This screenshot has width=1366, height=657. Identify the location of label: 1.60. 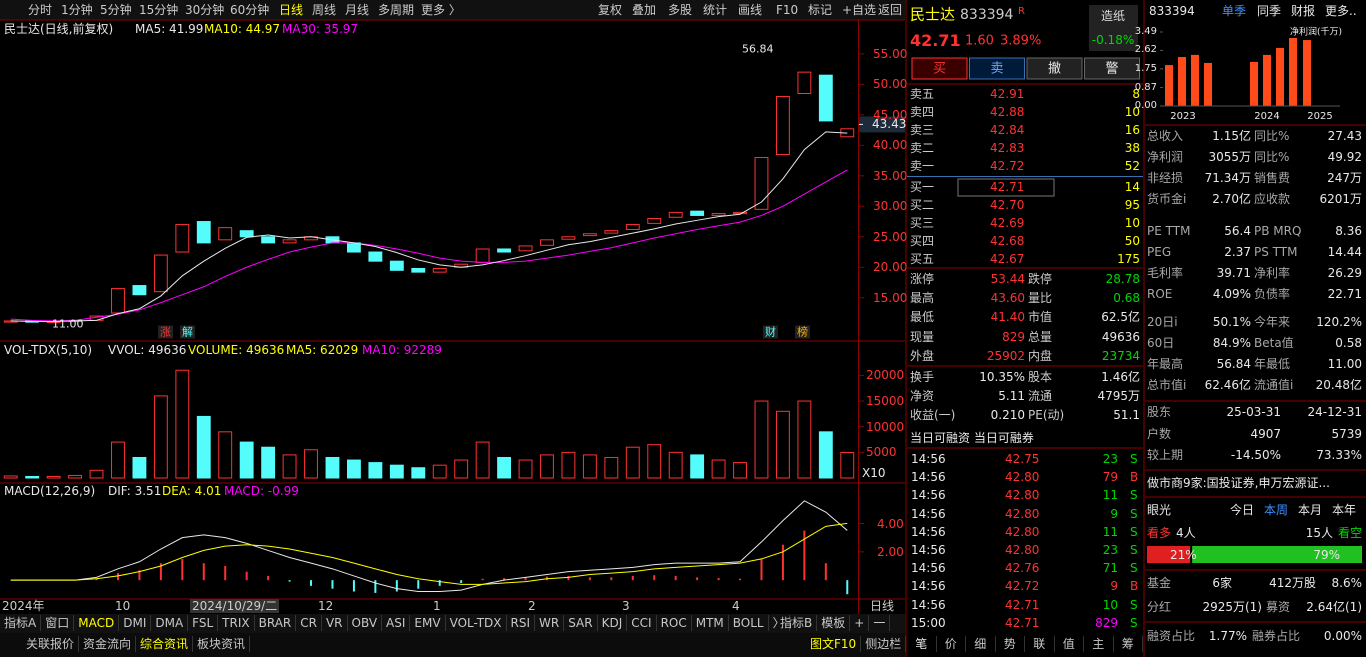
(979, 41).